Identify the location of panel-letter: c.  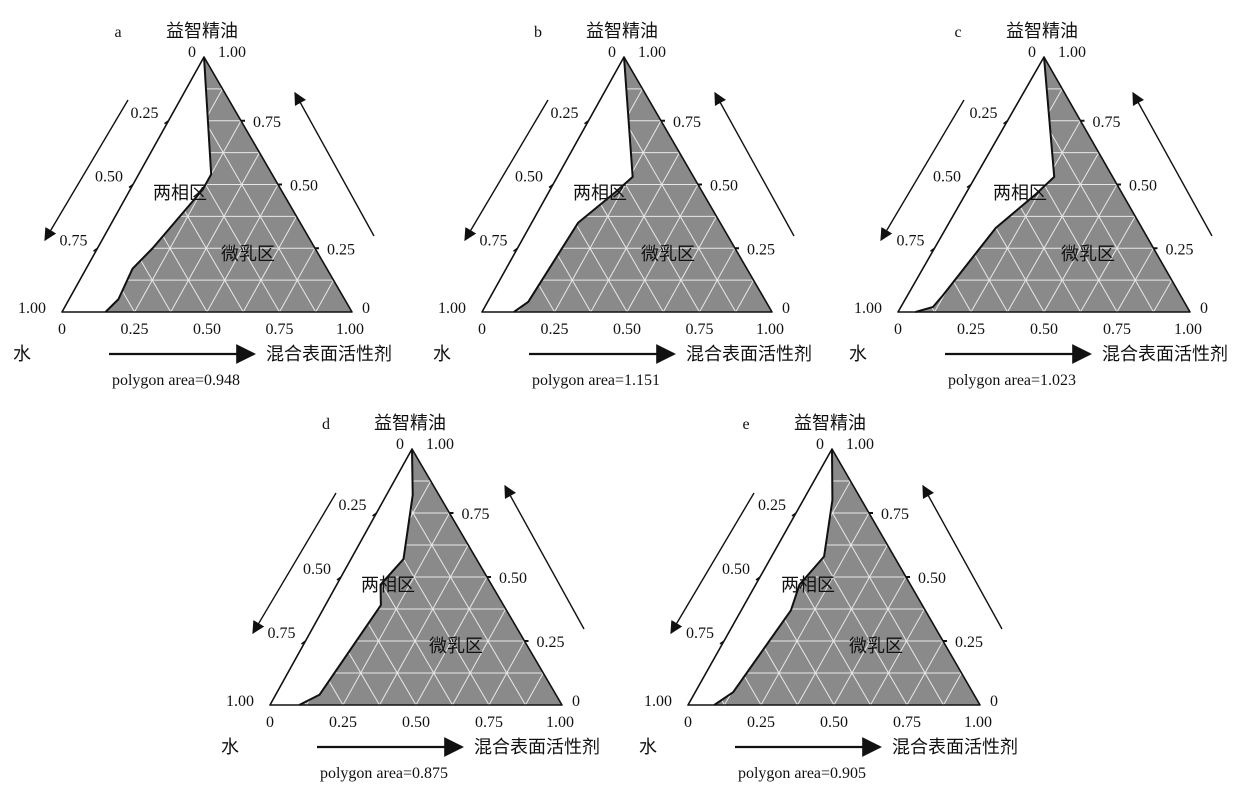
(957, 32).